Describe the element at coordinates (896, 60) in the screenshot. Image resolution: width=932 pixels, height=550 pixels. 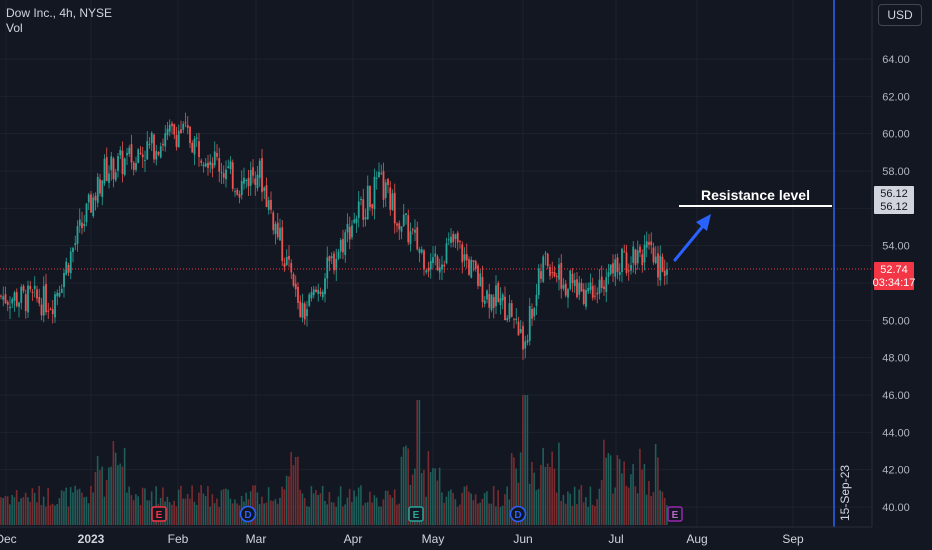
I see `price-tick-label: 64.00` at that location.